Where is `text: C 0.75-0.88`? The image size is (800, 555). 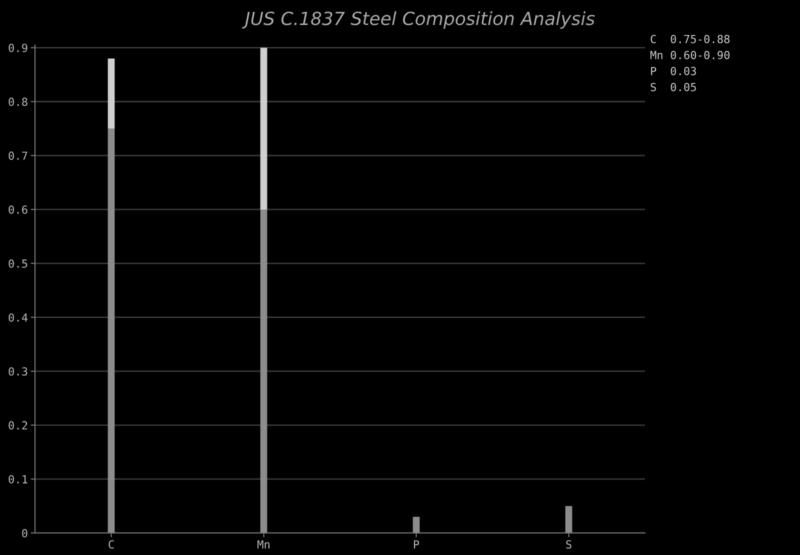 text: C 0.75-0.88 is located at coordinates (690, 39).